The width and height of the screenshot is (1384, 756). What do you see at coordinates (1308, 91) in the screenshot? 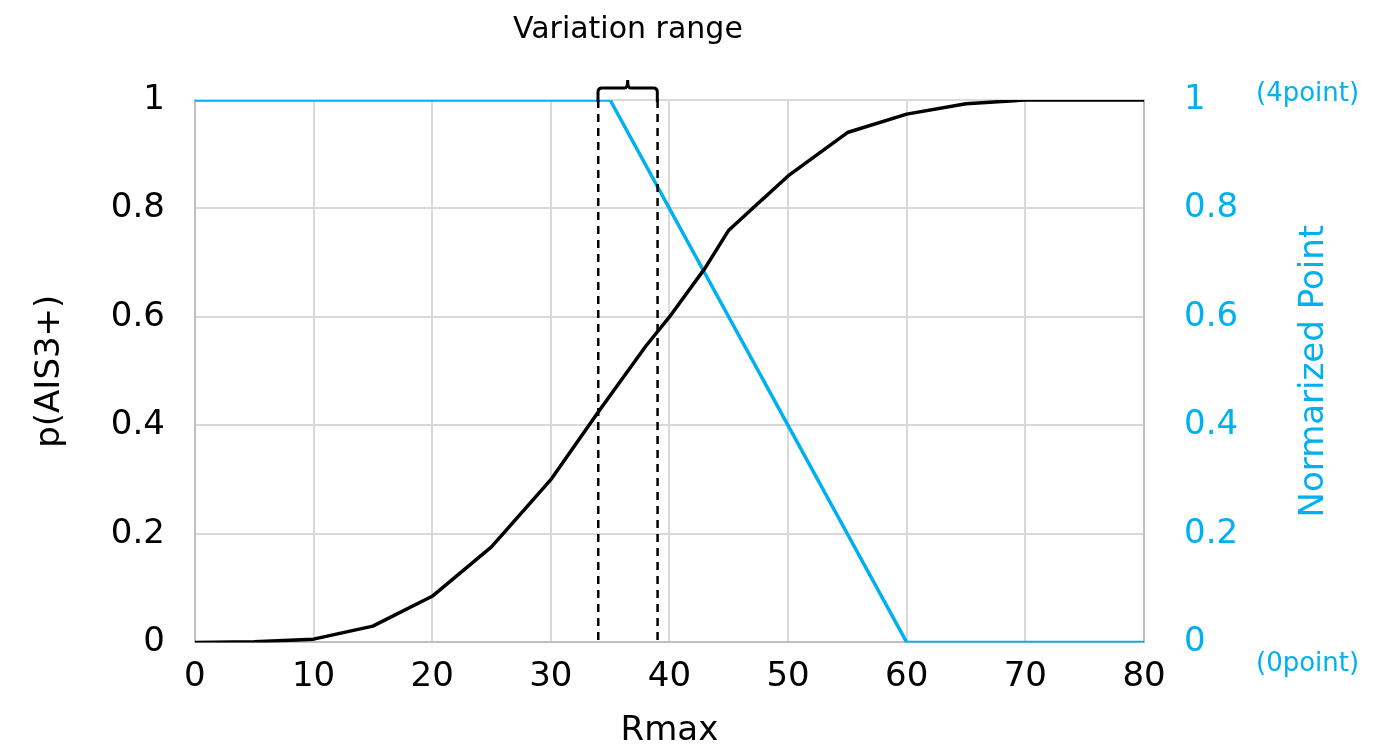
I see `text: (4point)` at bounding box center [1308, 91].